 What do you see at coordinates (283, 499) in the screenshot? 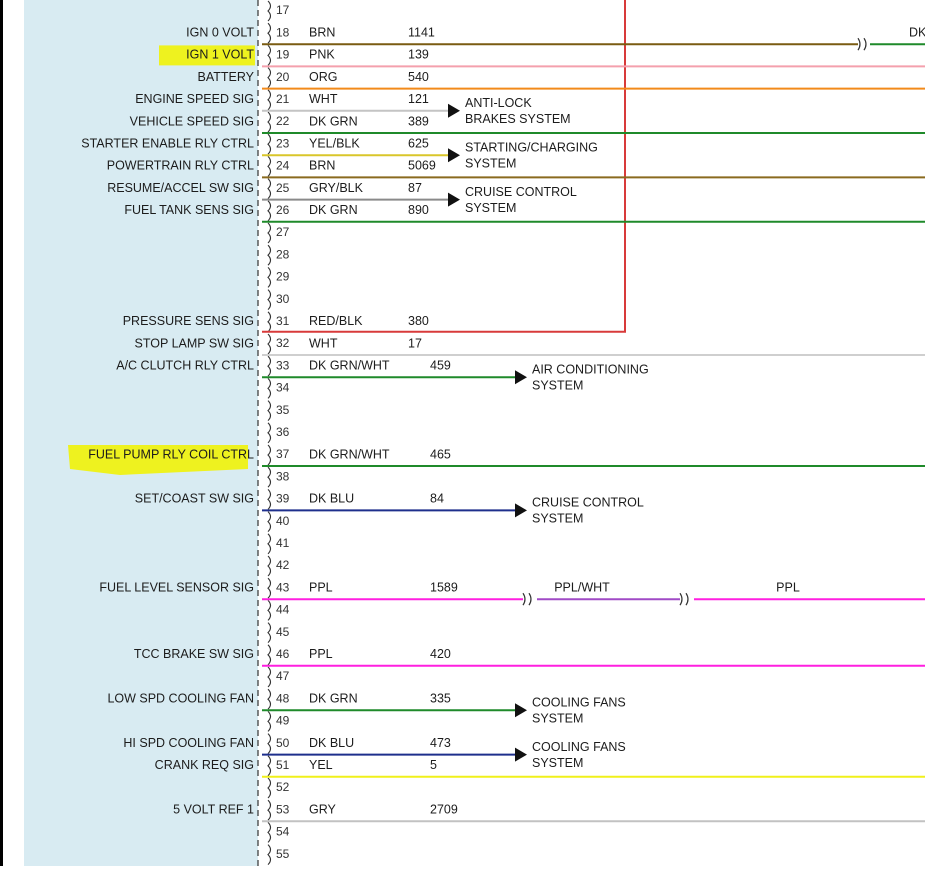
I see `pin-number: 39` at bounding box center [283, 499].